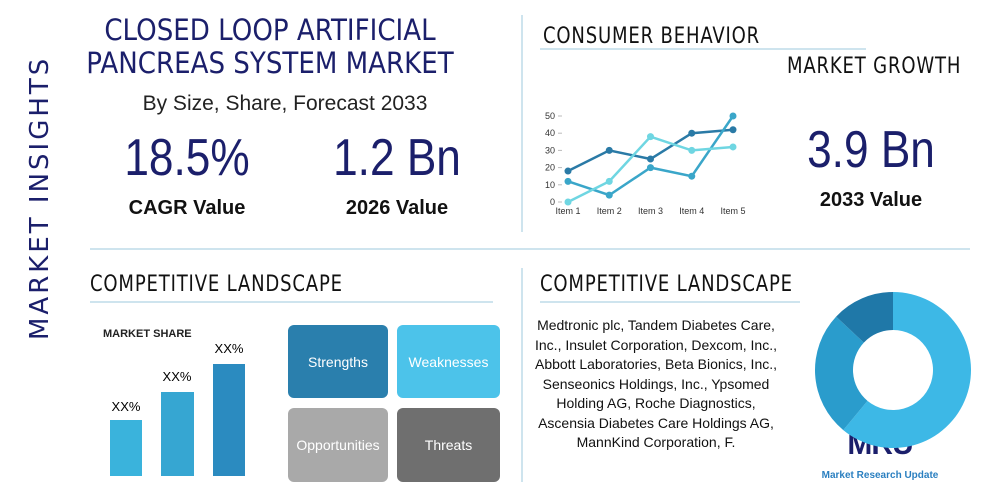 The width and height of the screenshot is (1000, 500). I want to click on swot-box: Strengths, so click(338, 361).